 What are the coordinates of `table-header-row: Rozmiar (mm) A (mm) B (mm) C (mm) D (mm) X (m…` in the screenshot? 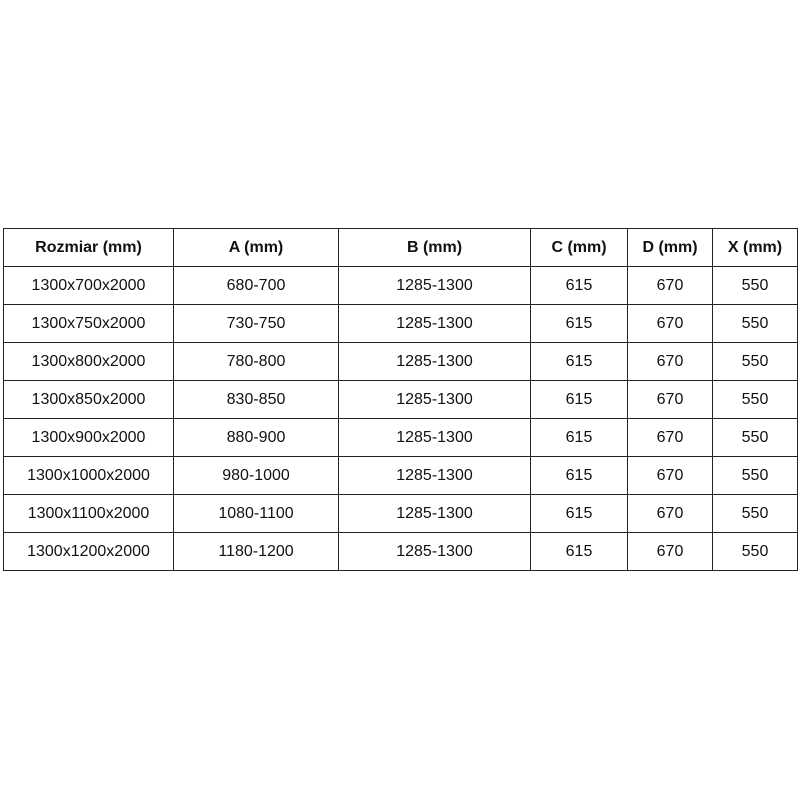 It's located at (400, 247).